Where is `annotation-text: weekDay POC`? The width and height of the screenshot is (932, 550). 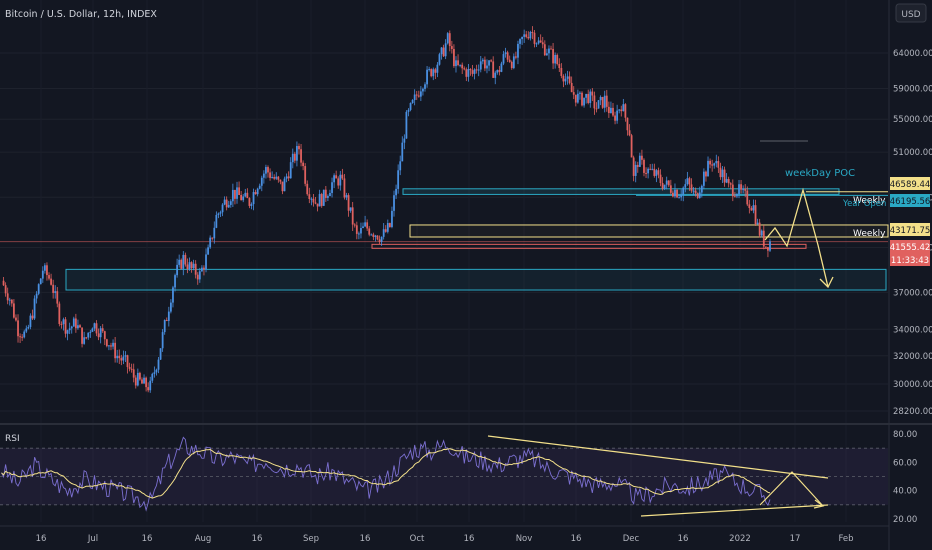
annotation-text: weekDay POC is located at coordinates (820, 173).